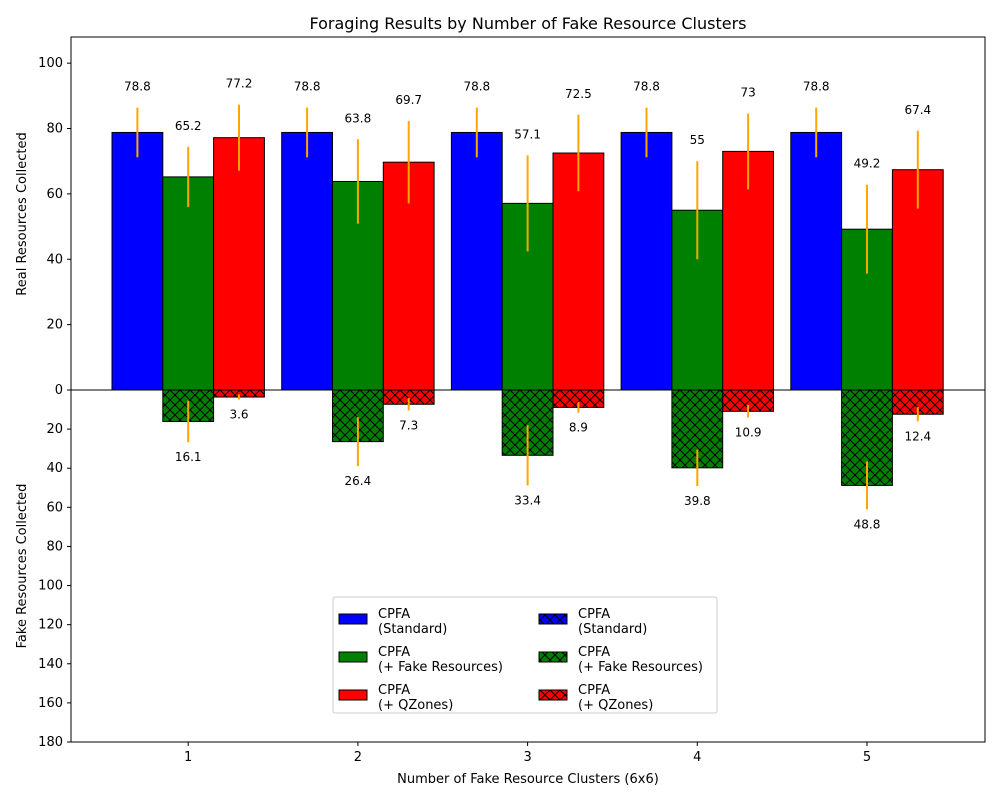 This screenshot has height=800, width=1000. What do you see at coordinates (50, 63) in the screenshot?
I see `y-tick-label-top: 100` at bounding box center [50, 63].